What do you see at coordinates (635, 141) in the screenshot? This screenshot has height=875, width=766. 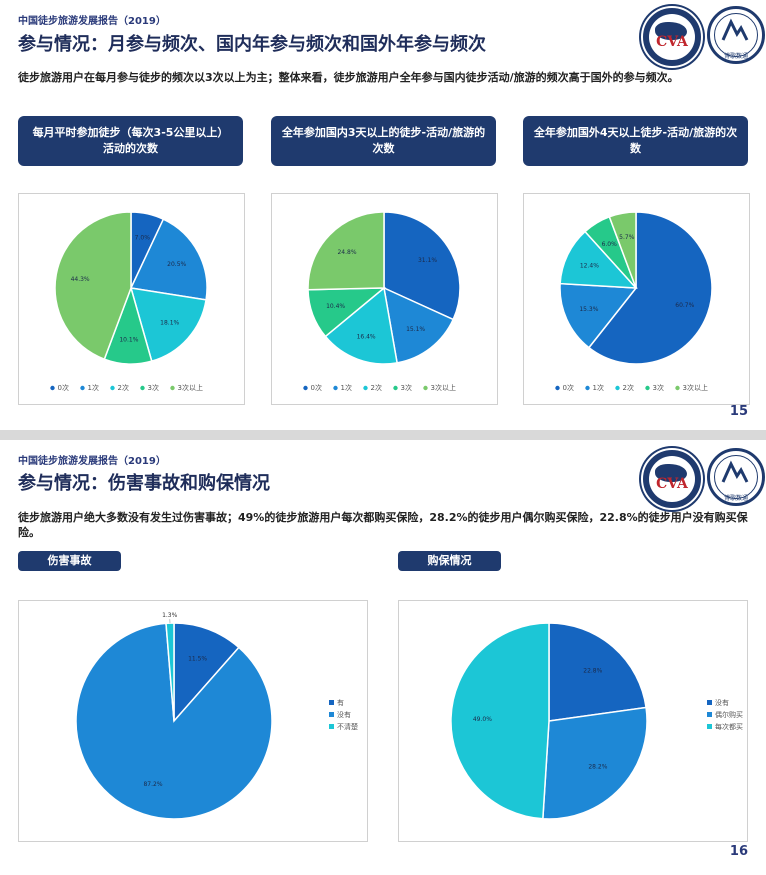 I see `chart-header-overseas: 全年参加国外4天以上徒步-活动/旅游的次数` at bounding box center [635, 141].